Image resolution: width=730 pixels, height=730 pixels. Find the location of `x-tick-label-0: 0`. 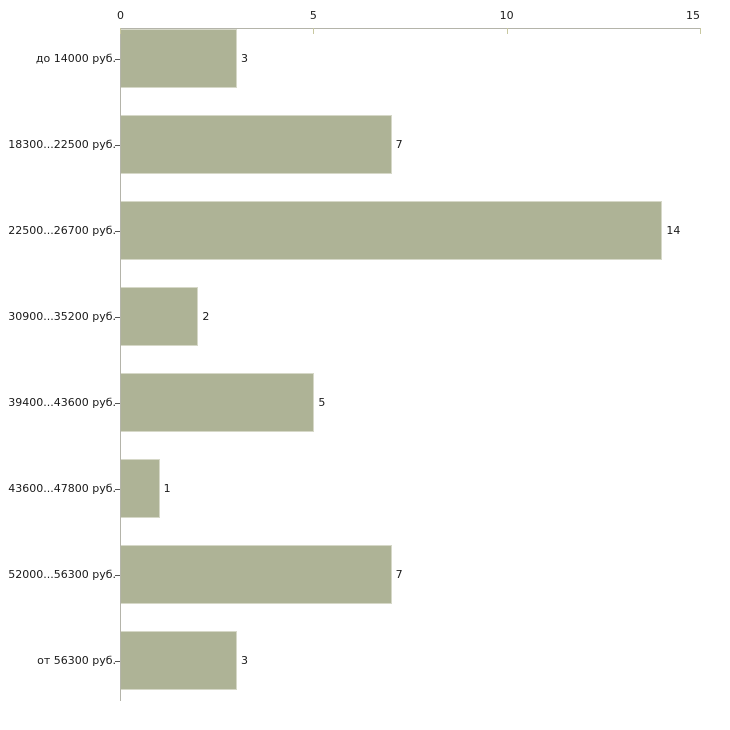

x-tick-label-0: 0 is located at coordinates (120, 15).